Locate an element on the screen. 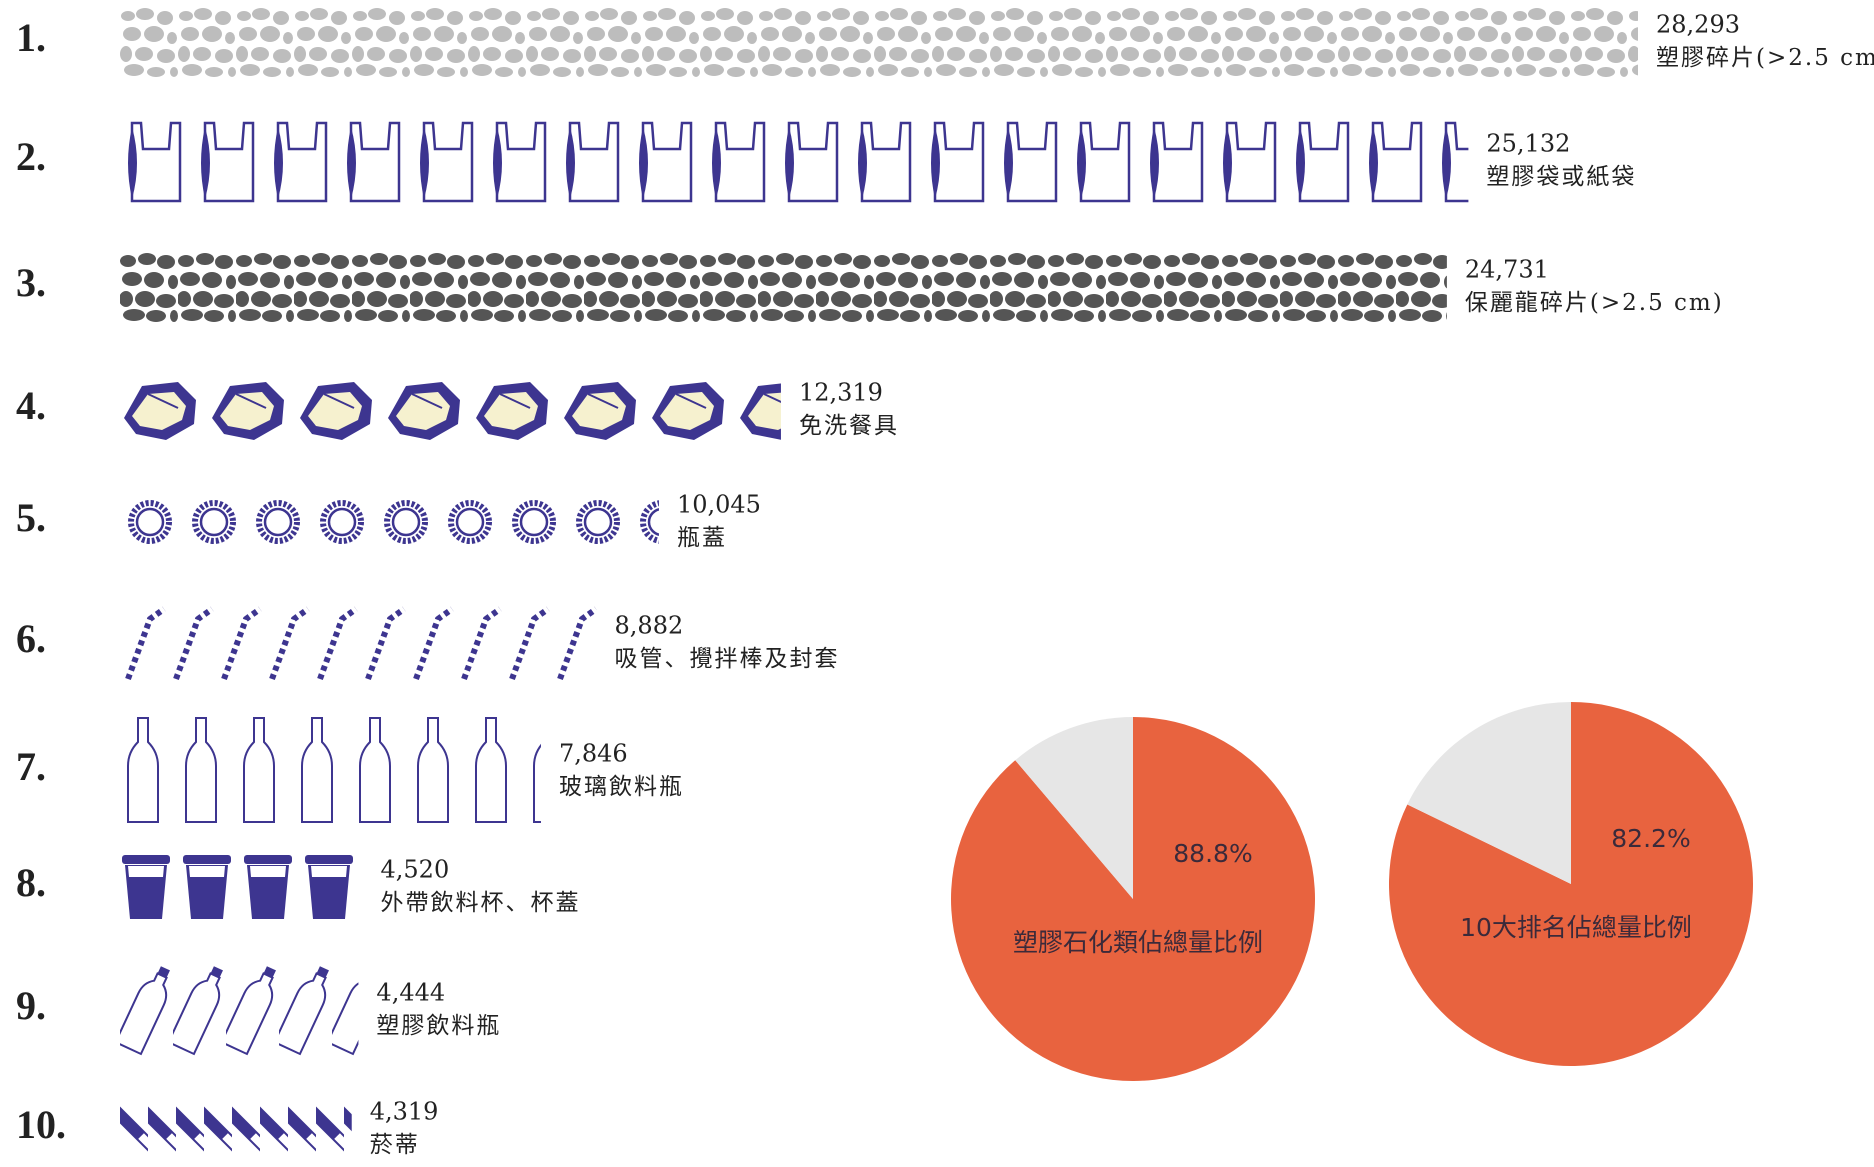 This screenshot has height=1167, width=1874. rank-label: 7. is located at coordinates (31, 766).